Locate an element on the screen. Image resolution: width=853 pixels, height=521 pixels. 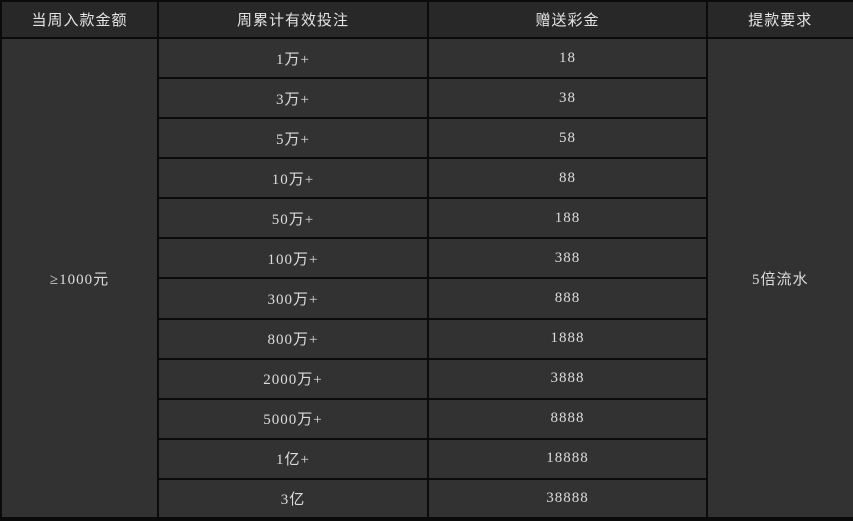
table-row: 10万+ 88 is located at coordinates (427, 178).